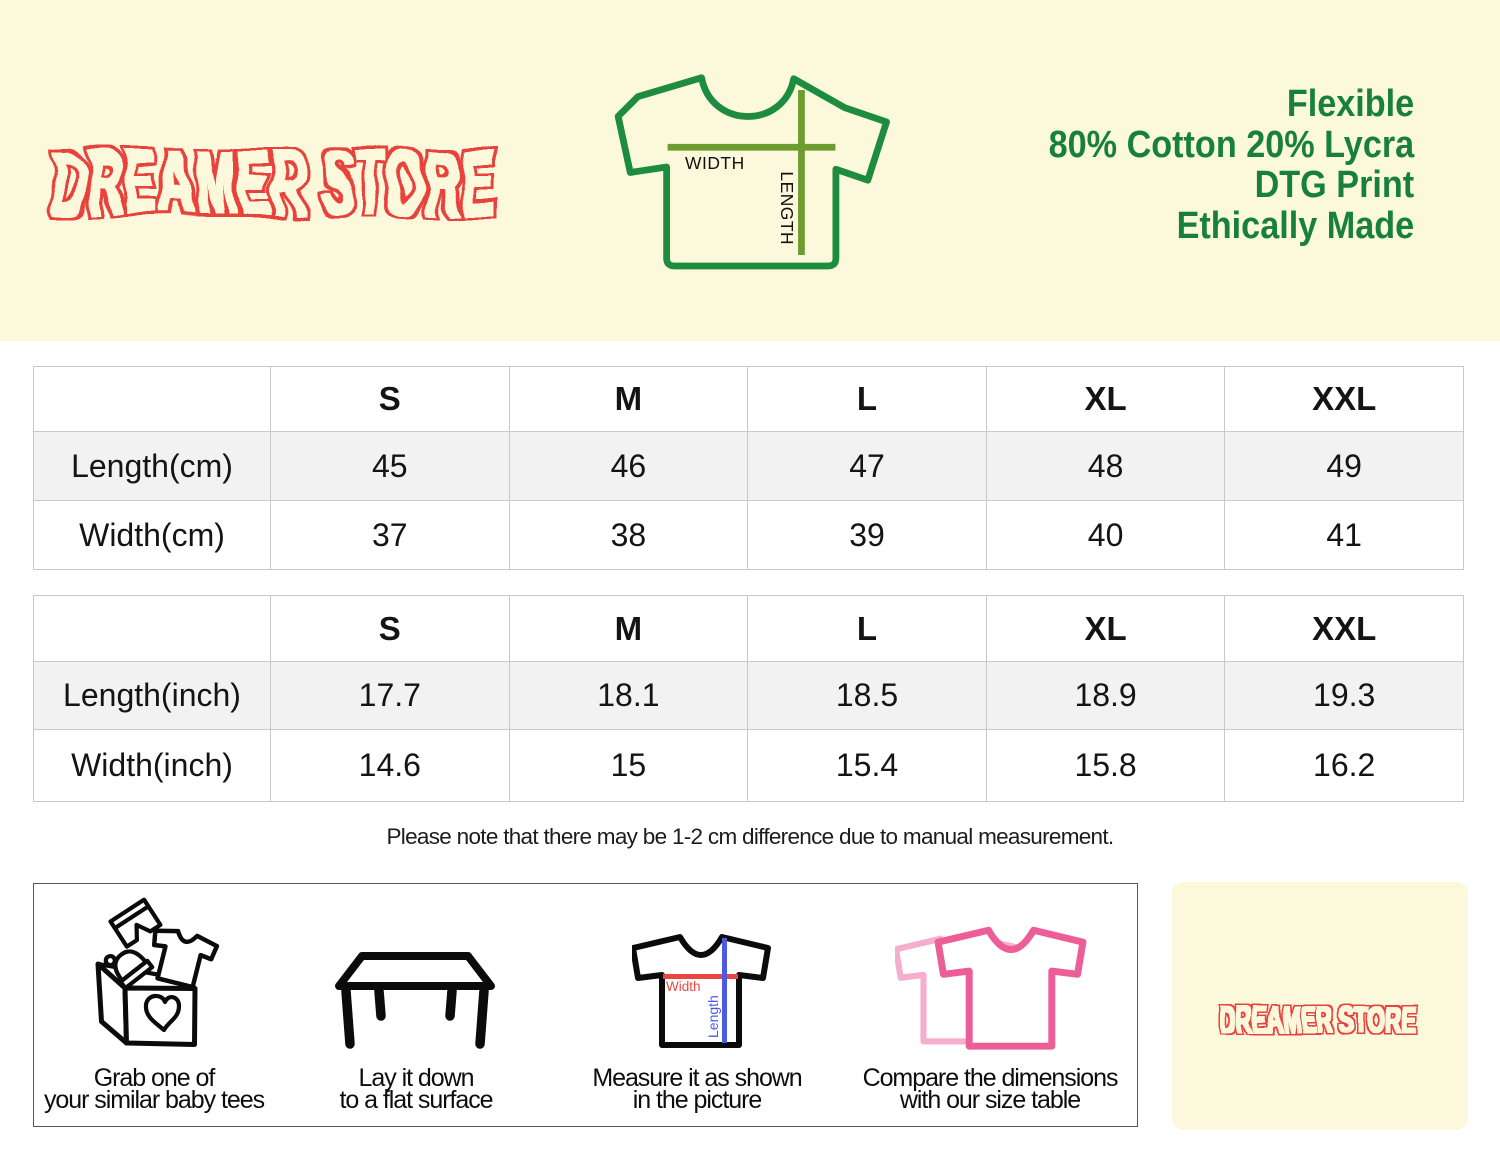 This screenshot has height=1155, width=1500. What do you see at coordinates (715, 163) in the screenshot?
I see `svg-text: WIDTH` at bounding box center [715, 163].